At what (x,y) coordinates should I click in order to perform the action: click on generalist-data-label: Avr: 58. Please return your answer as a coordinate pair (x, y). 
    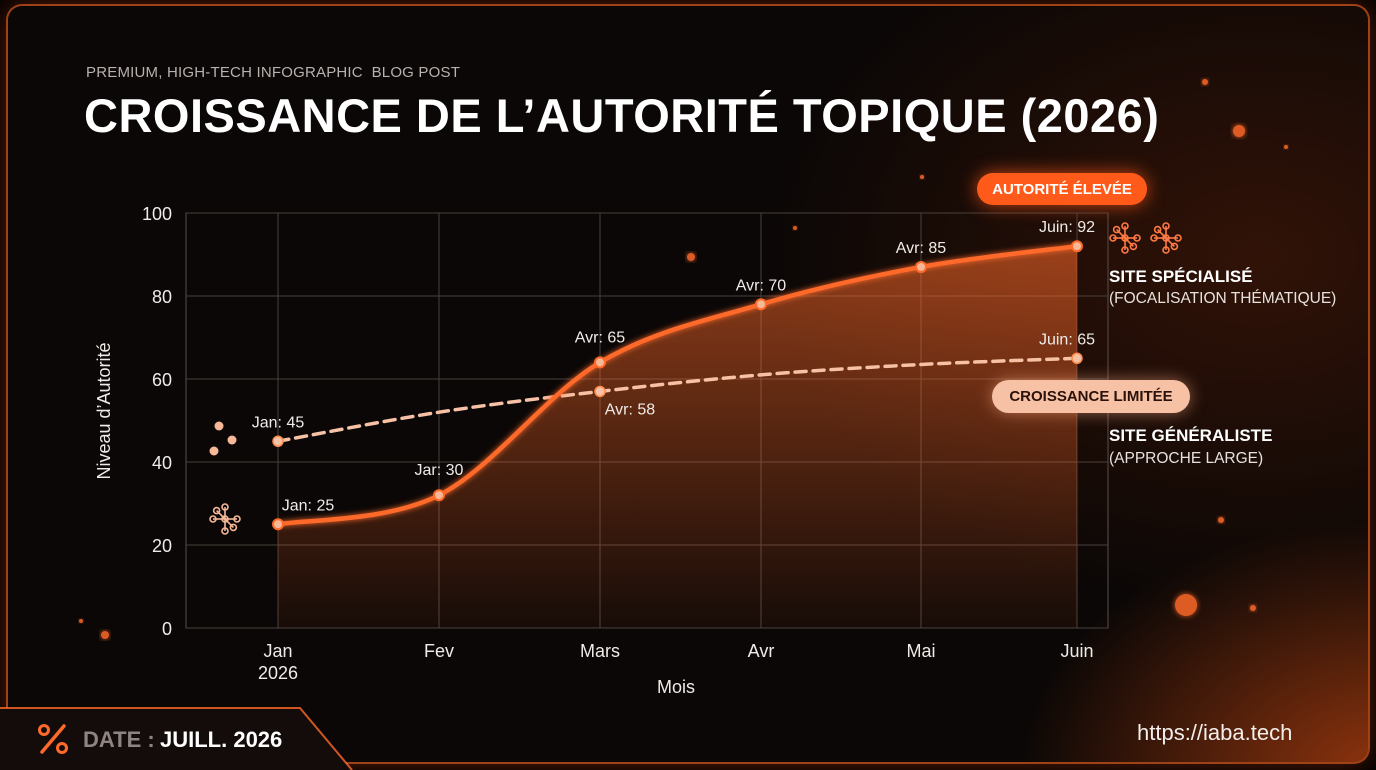
    Looking at the image, I should click on (630, 409).